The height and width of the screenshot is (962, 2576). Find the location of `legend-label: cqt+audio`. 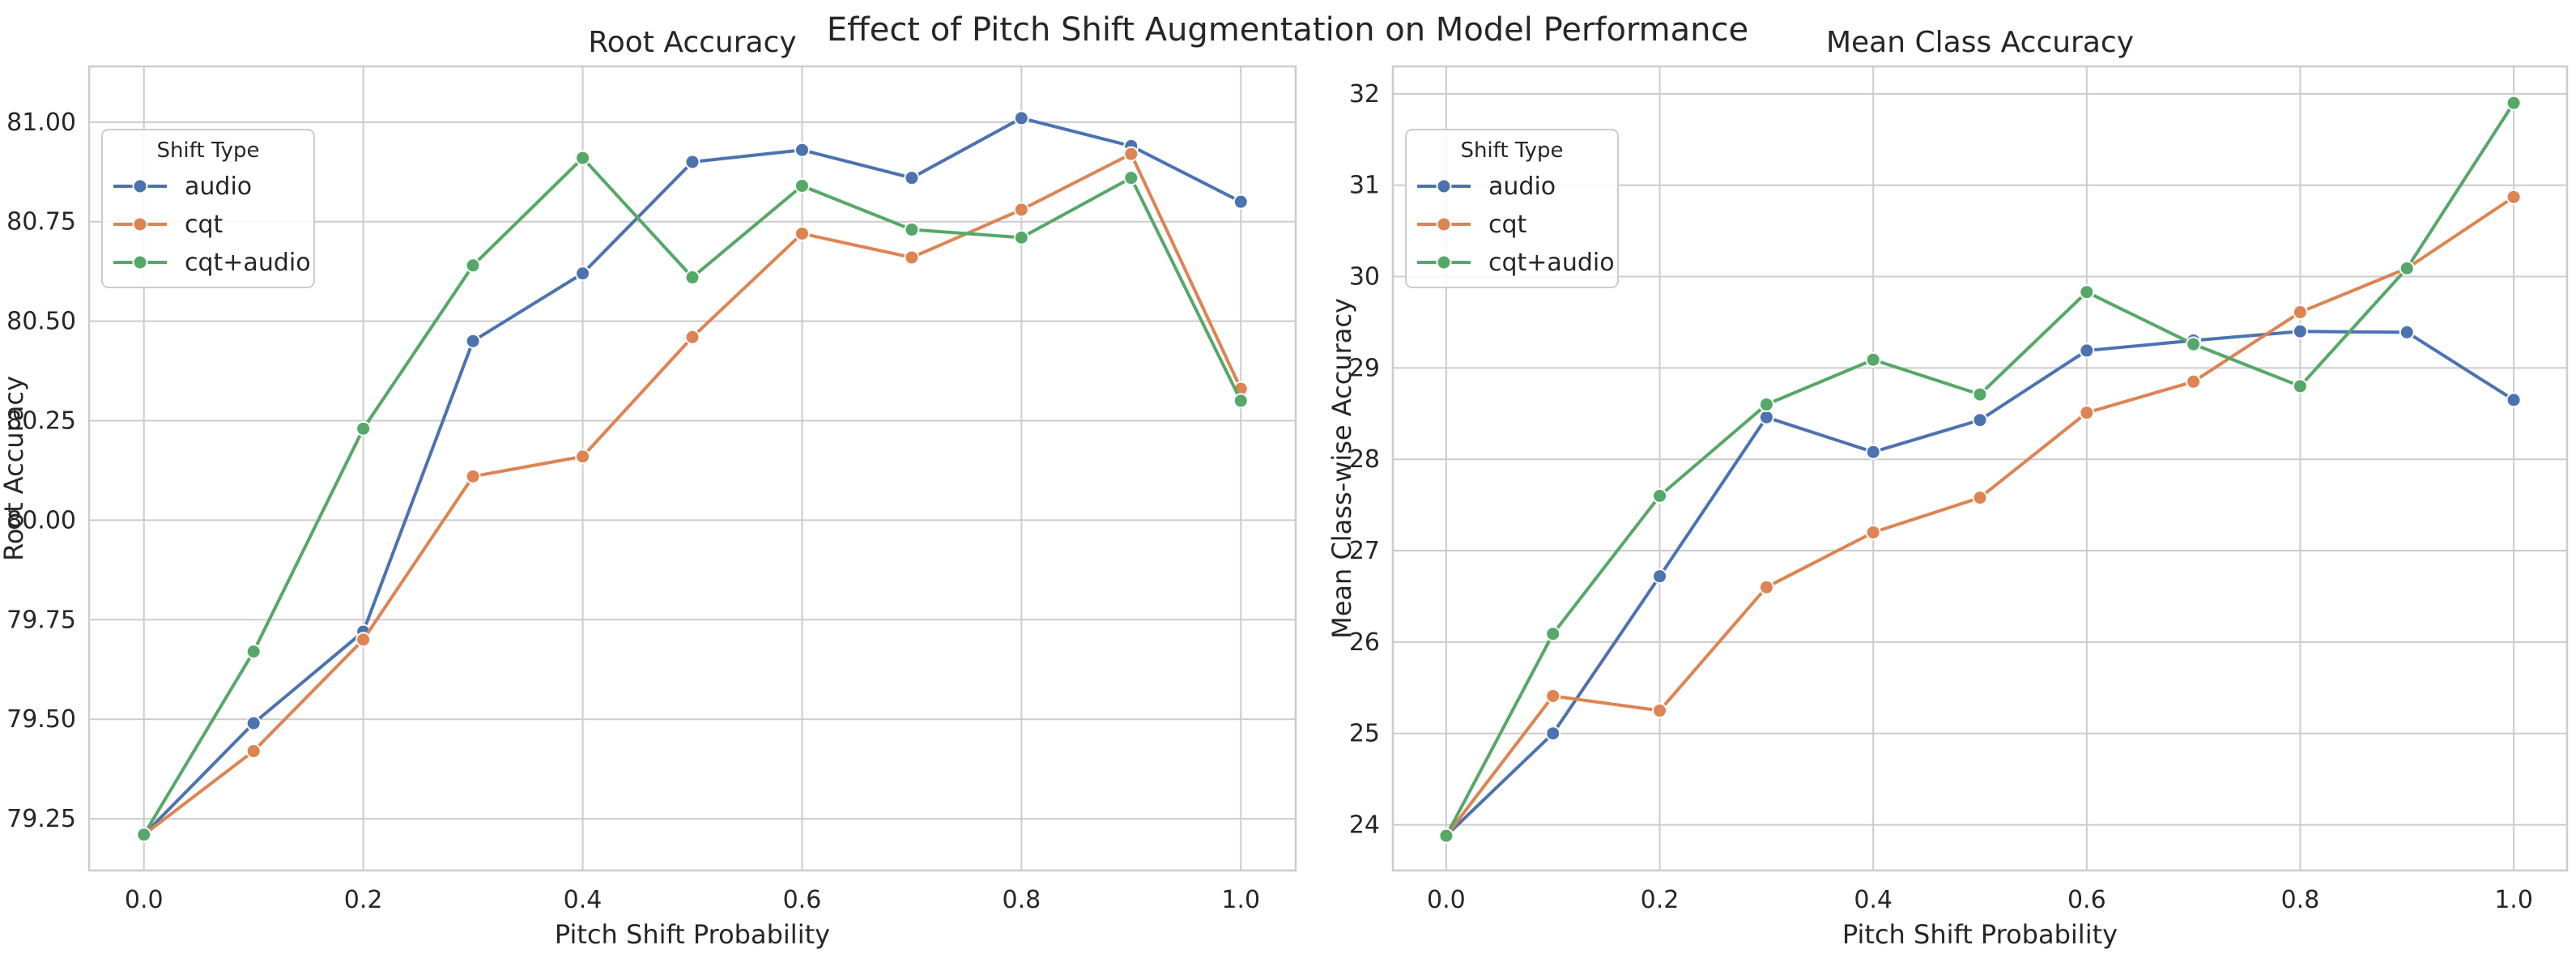

legend-label: cqt+audio is located at coordinates (248, 263).